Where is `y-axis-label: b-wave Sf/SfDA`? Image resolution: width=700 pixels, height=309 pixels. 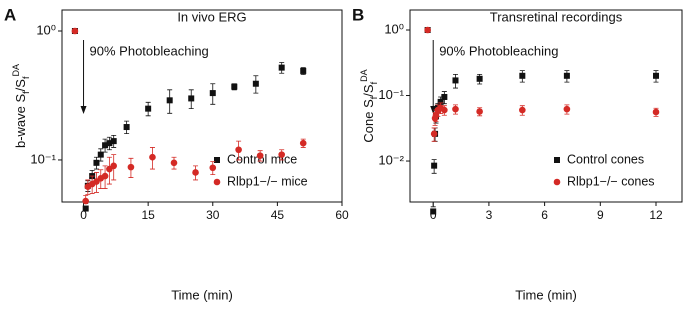
y-axis-label: b-wave Sf/SfDA is located at coordinates (21, 106).